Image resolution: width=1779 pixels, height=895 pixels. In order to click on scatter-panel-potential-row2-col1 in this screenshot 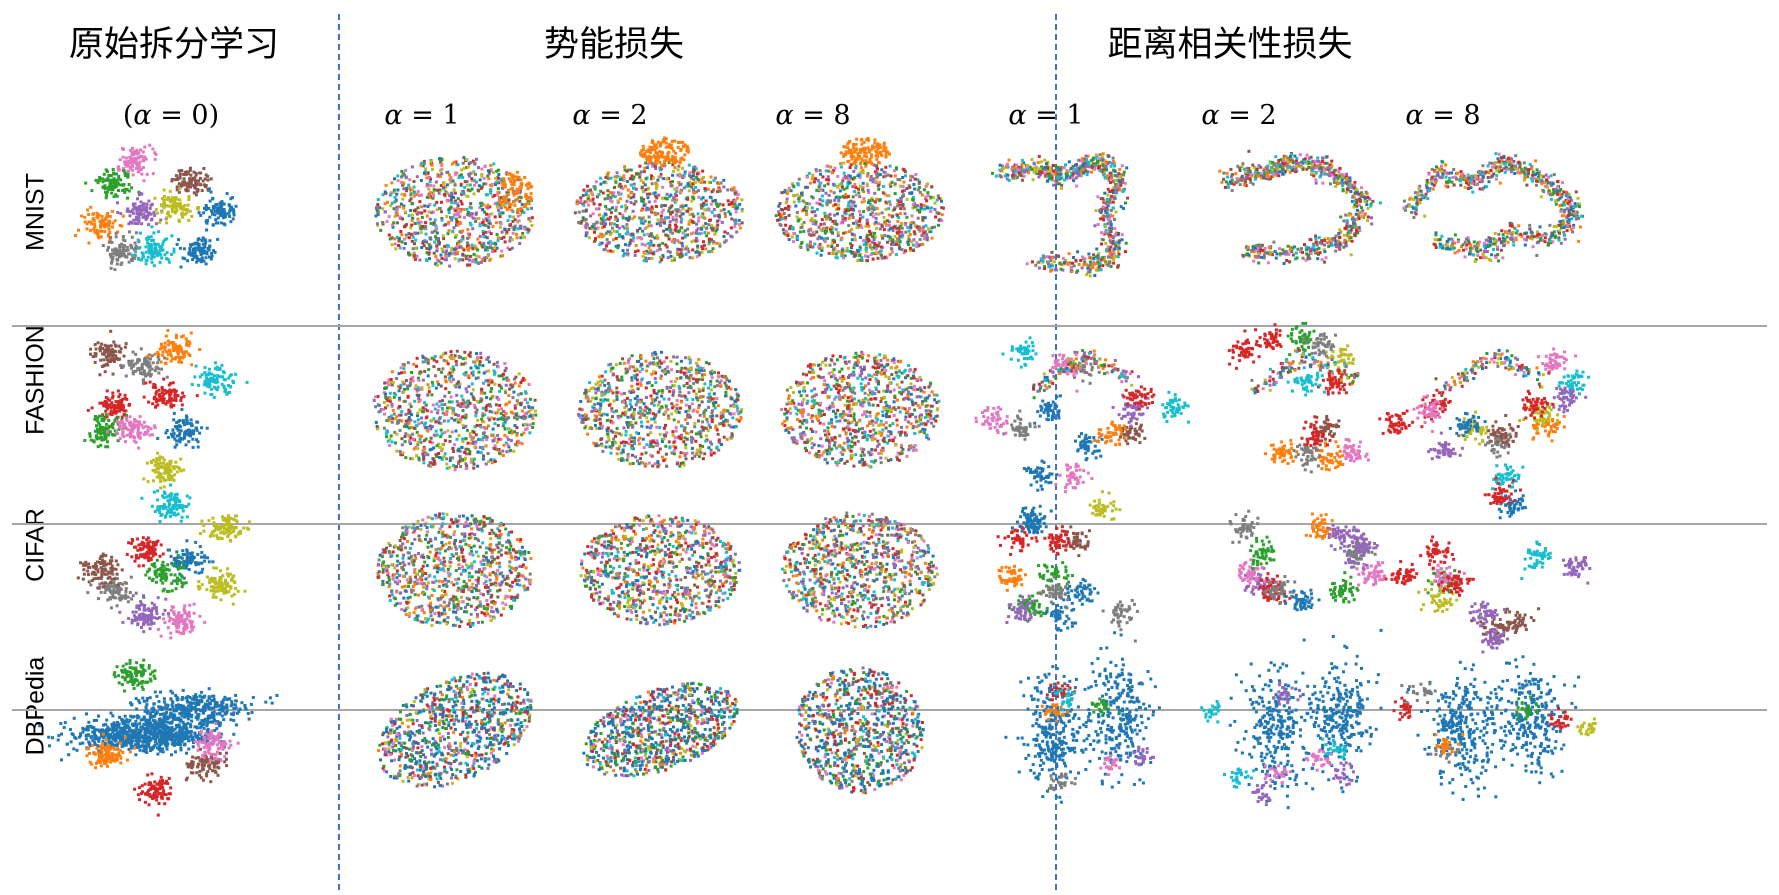, I will do `click(455, 410)`.